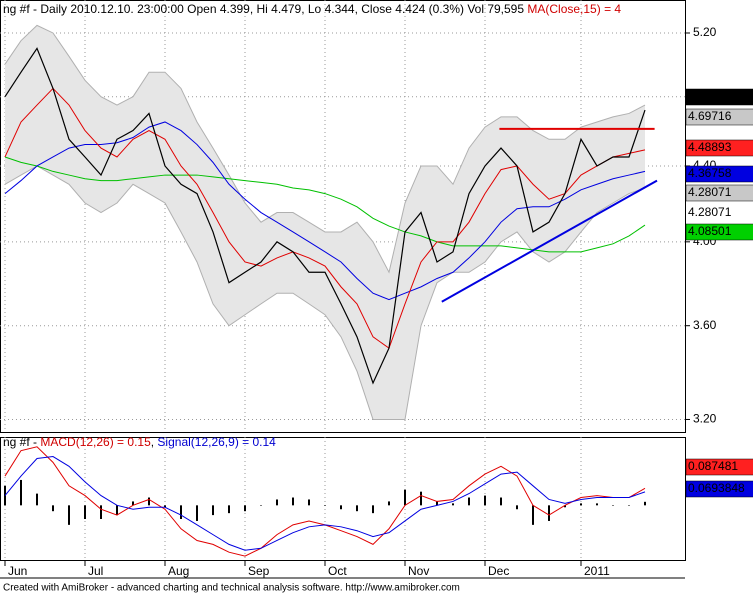 Image resolution: width=753 pixels, height=595 pixels. I want to click on value-label: 4.08501, so click(710, 231).